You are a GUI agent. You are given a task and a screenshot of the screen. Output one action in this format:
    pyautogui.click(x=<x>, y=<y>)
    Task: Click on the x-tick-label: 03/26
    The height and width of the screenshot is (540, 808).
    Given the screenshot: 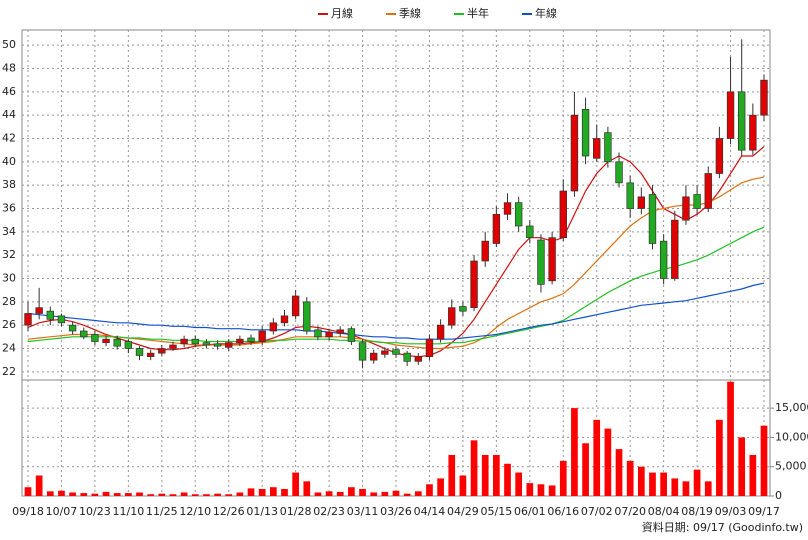 What is the action you would take?
    pyautogui.click(x=396, y=511)
    